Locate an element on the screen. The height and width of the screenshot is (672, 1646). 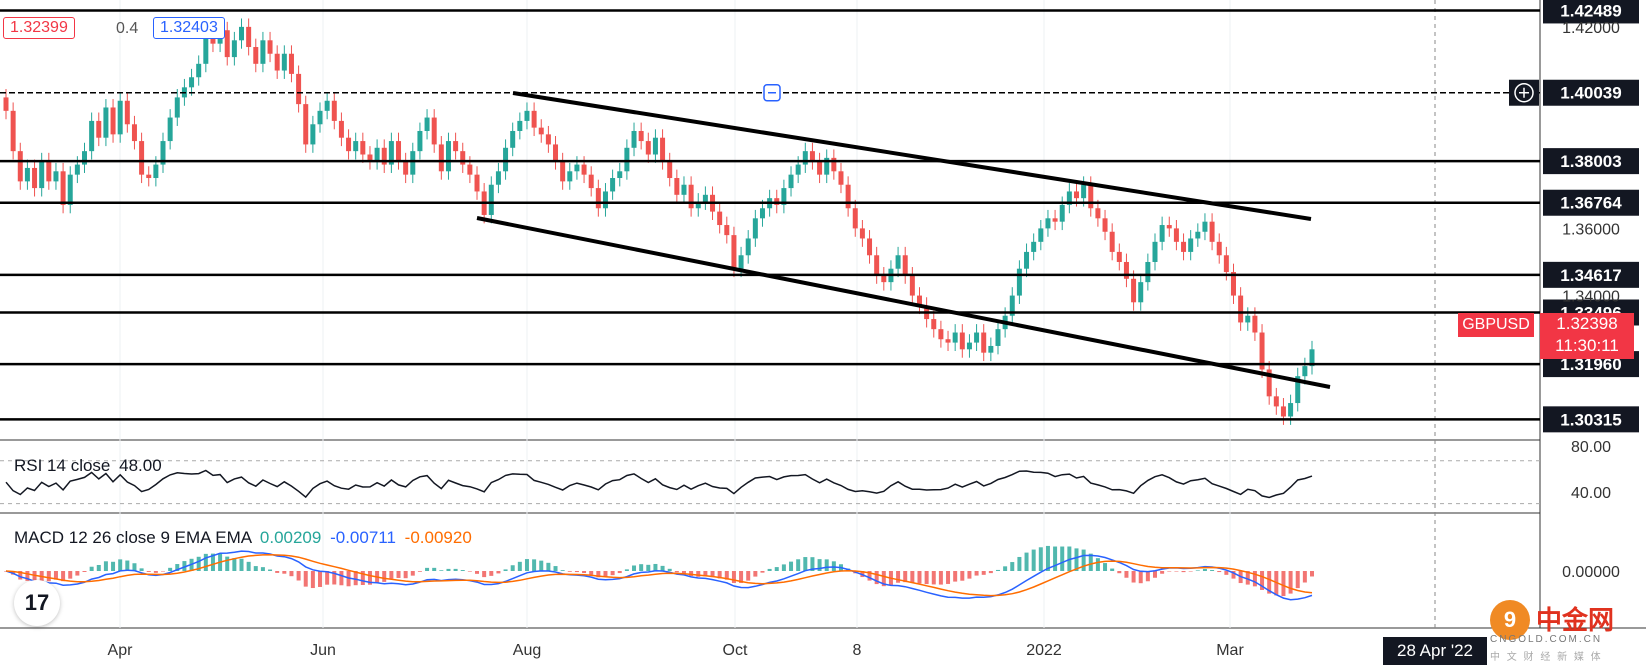
level-label: 1.40039 is located at coordinates (1591, 92).